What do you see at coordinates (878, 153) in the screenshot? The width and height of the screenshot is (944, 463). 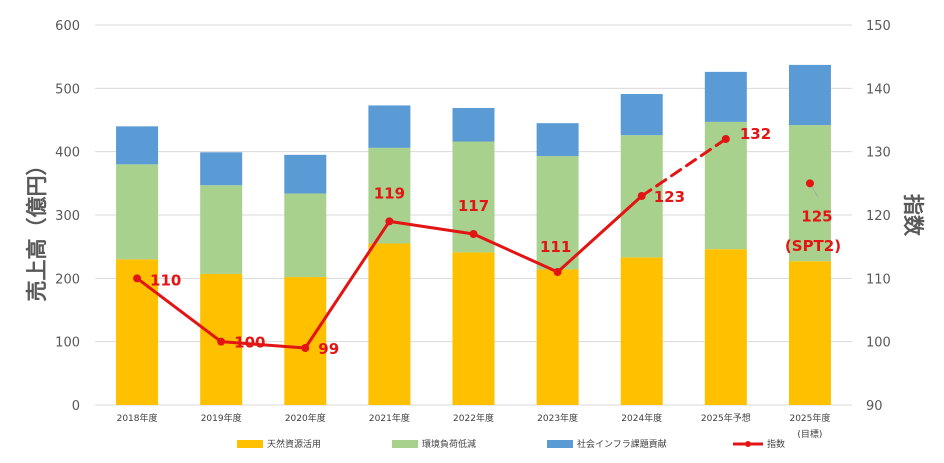 I see `y2-tick-label: 130` at bounding box center [878, 153].